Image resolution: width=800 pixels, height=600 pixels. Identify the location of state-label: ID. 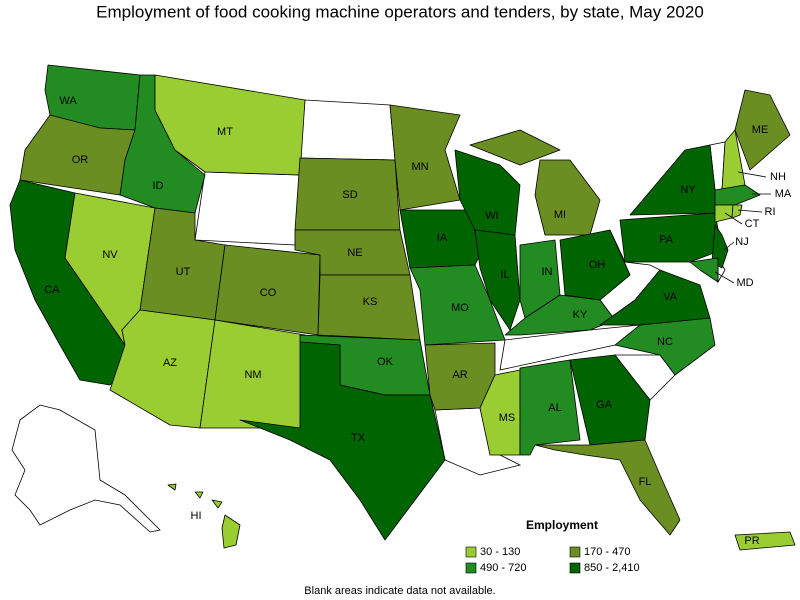
(158, 186).